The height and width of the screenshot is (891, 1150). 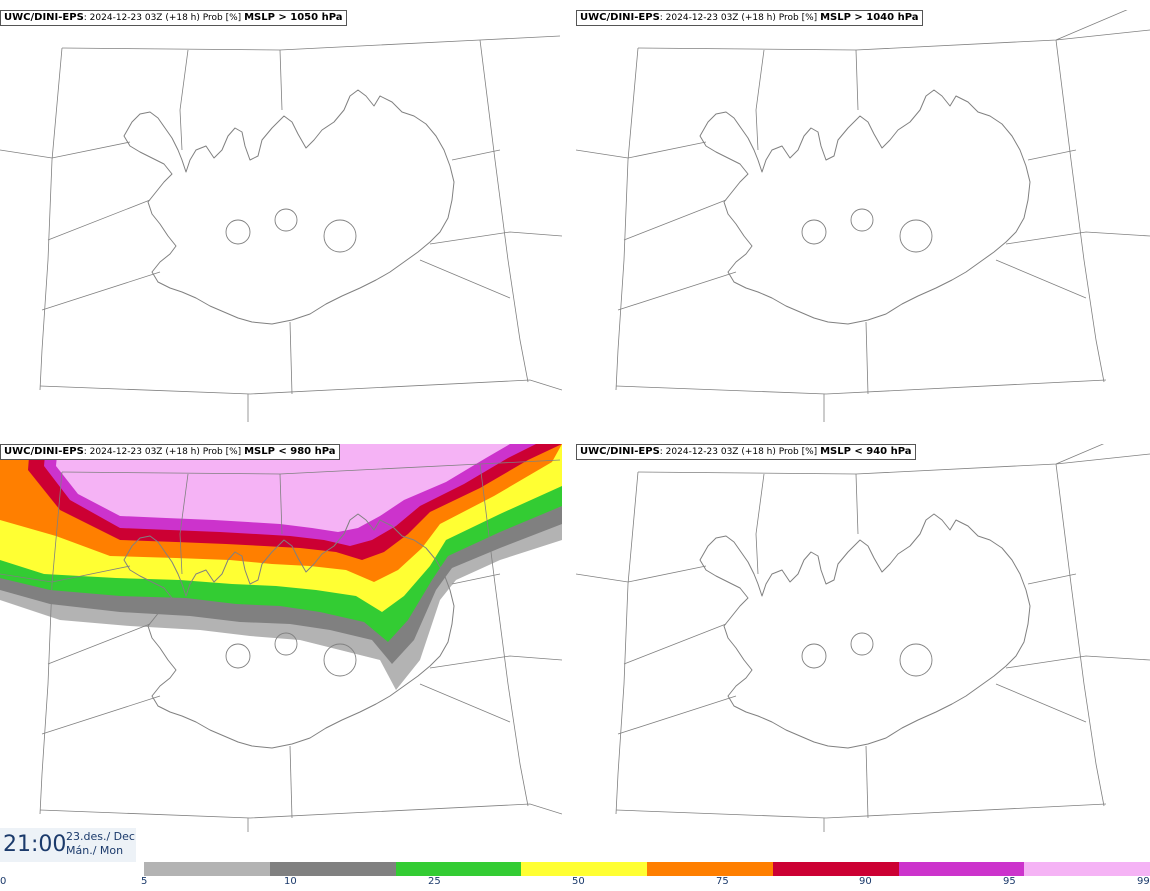 I want to click on colorbar-tick-label: 5, so click(x=144, y=881).